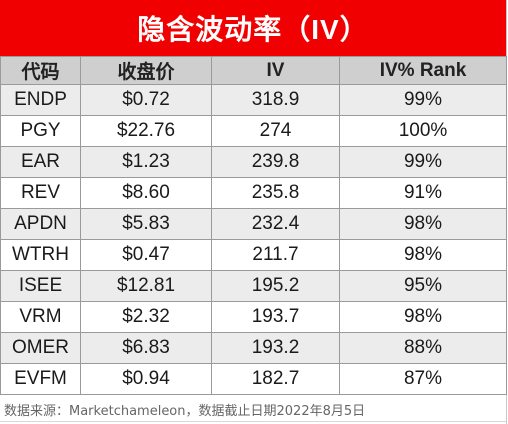  I want to click on header-iv-rank: IV% Rank, so click(423, 70).